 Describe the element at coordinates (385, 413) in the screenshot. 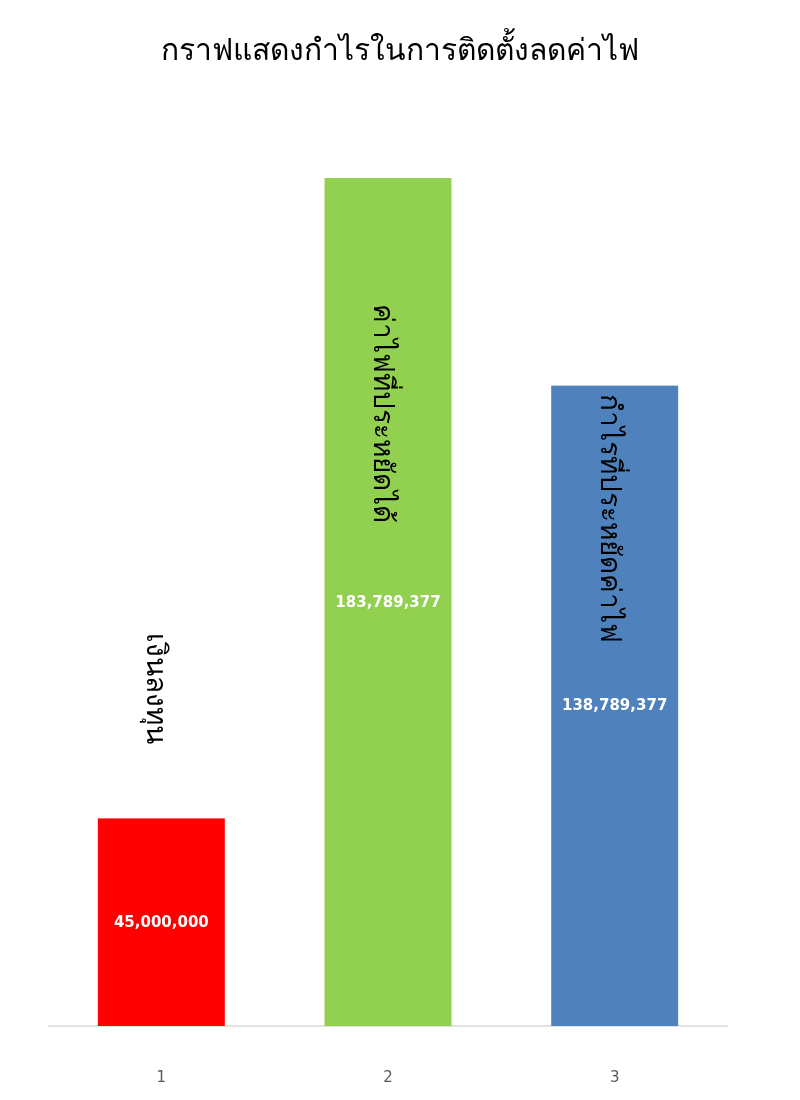

I see `annotation: ค่าไฟที่ประหยัดได้` at that location.